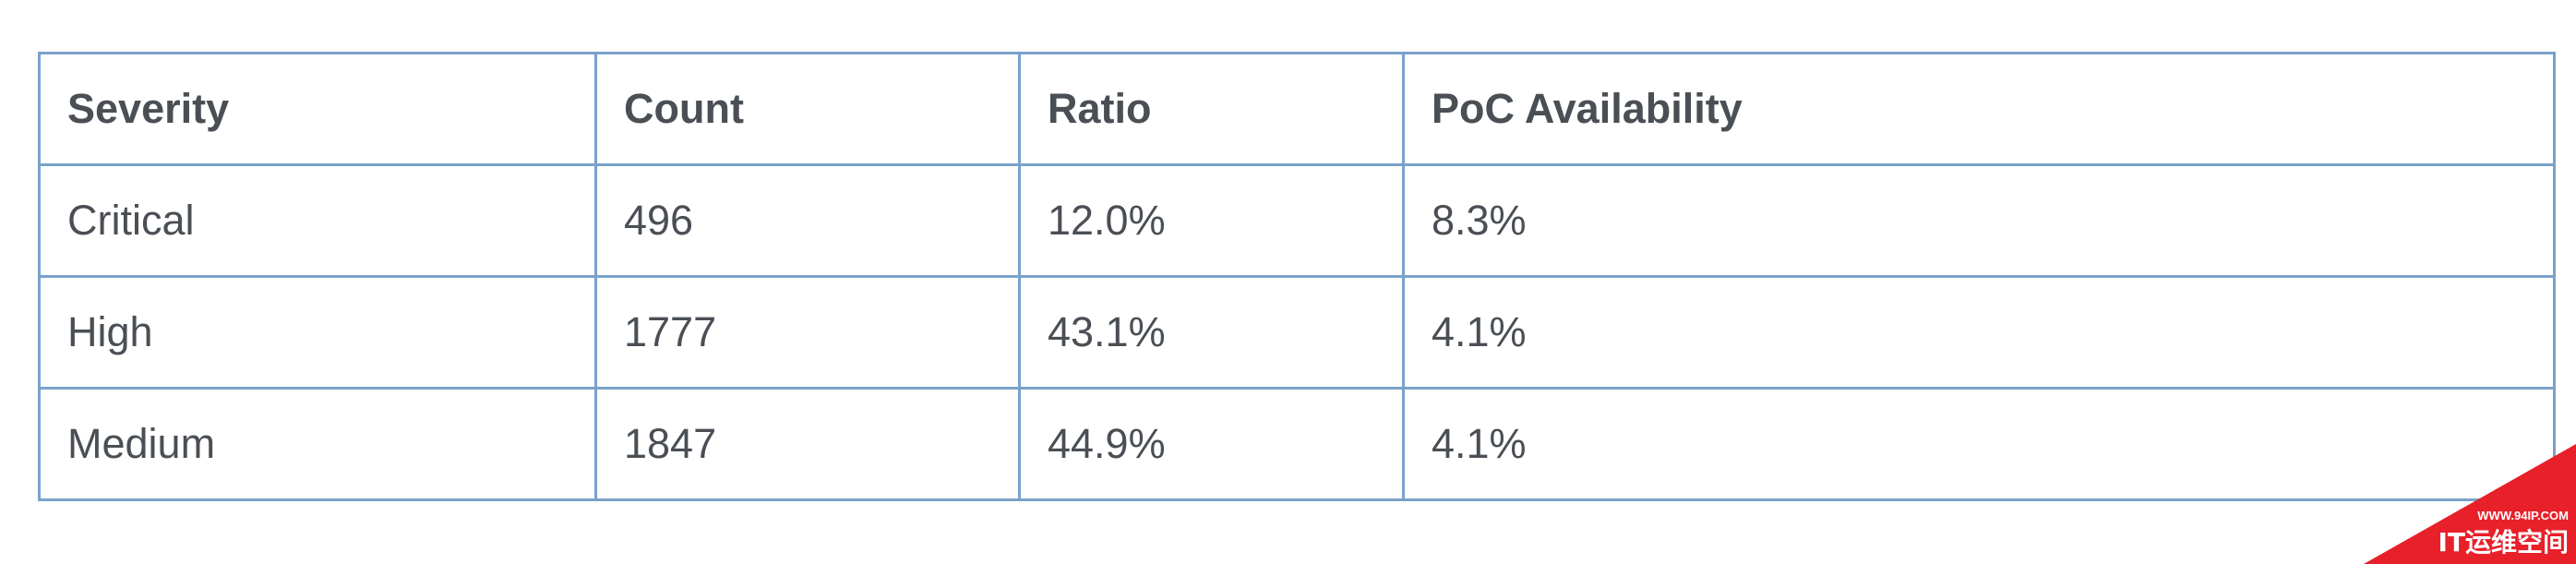 The width and height of the screenshot is (2576, 564). I want to click on cell-severity: Medium, so click(317, 444).